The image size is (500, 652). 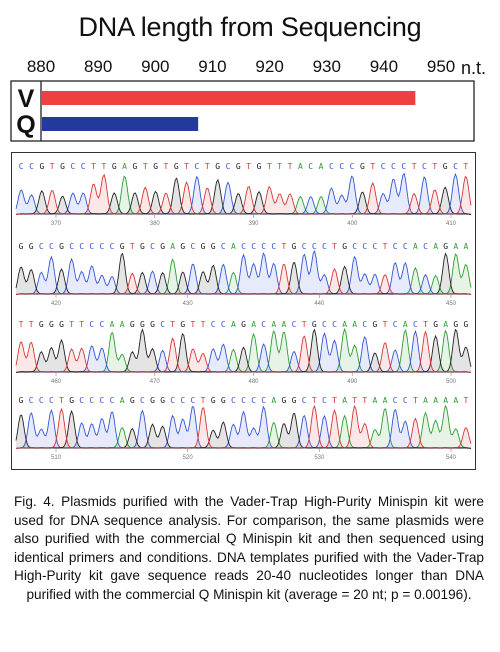 What do you see at coordinates (188, 458) in the screenshot?
I see `position-label-520: 520` at bounding box center [188, 458].